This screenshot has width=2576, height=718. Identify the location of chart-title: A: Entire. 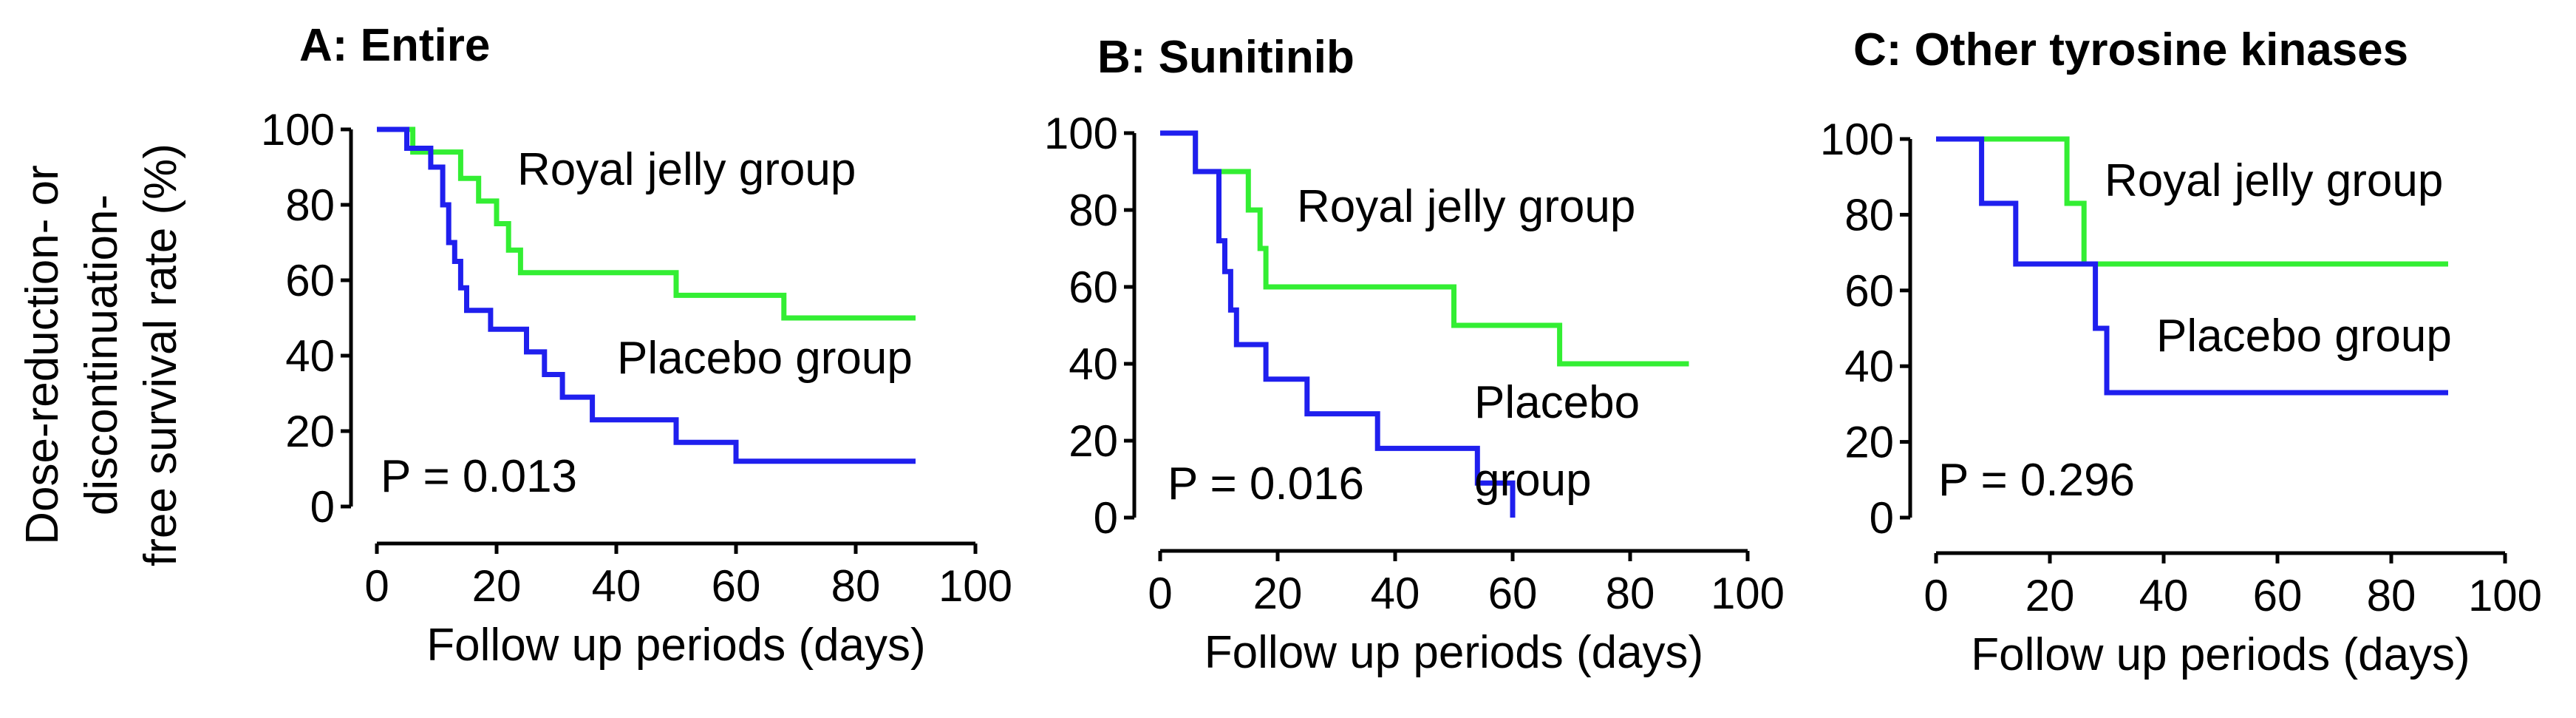
(394, 45).